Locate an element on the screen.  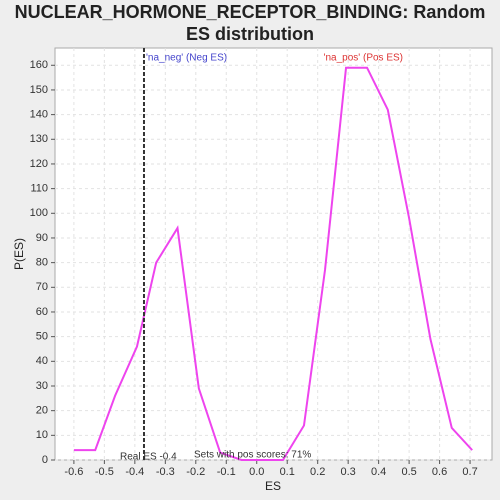
pos-label: 'na_pos' (Pos ES) is located at coordinates (363, 58).